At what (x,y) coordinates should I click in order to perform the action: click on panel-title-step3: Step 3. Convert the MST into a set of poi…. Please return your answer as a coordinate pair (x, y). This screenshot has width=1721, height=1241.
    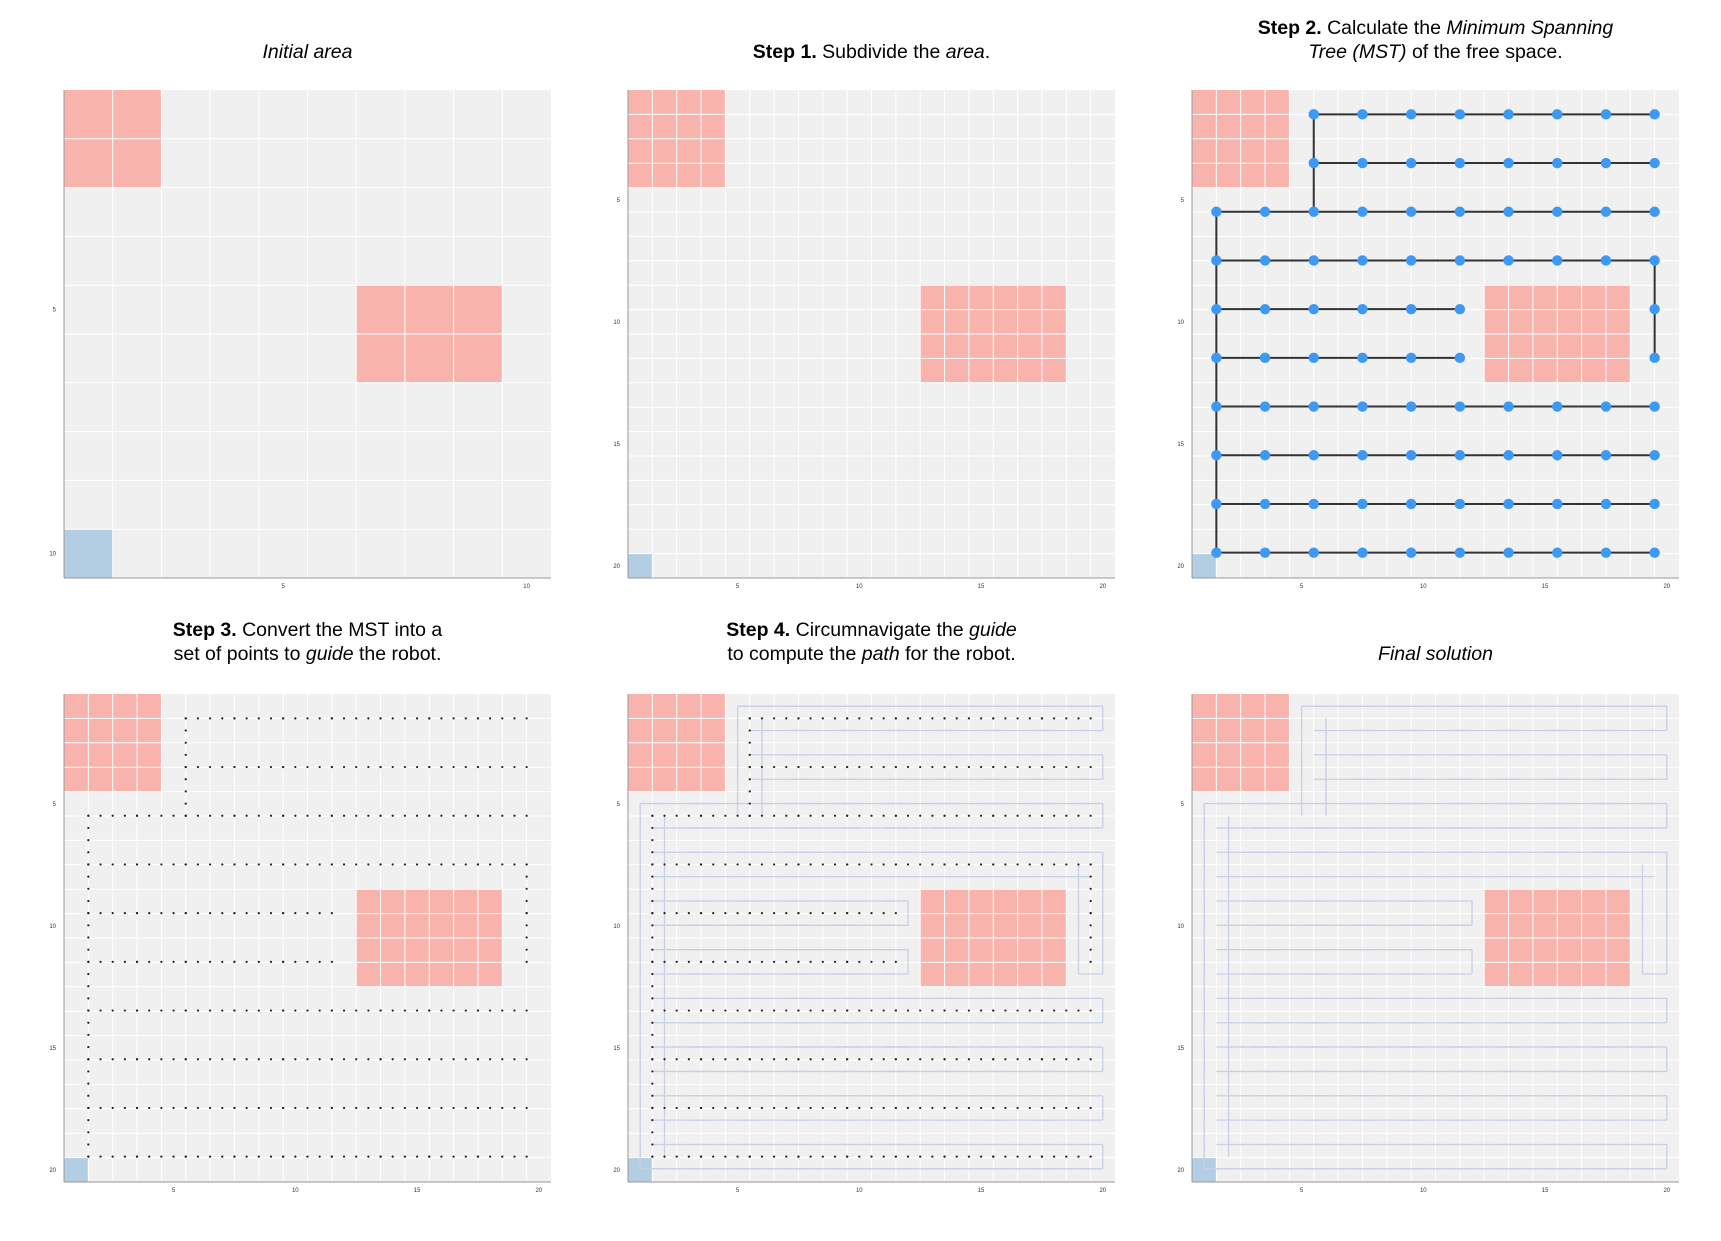
    Looking at the image, I should click on (307, 642).